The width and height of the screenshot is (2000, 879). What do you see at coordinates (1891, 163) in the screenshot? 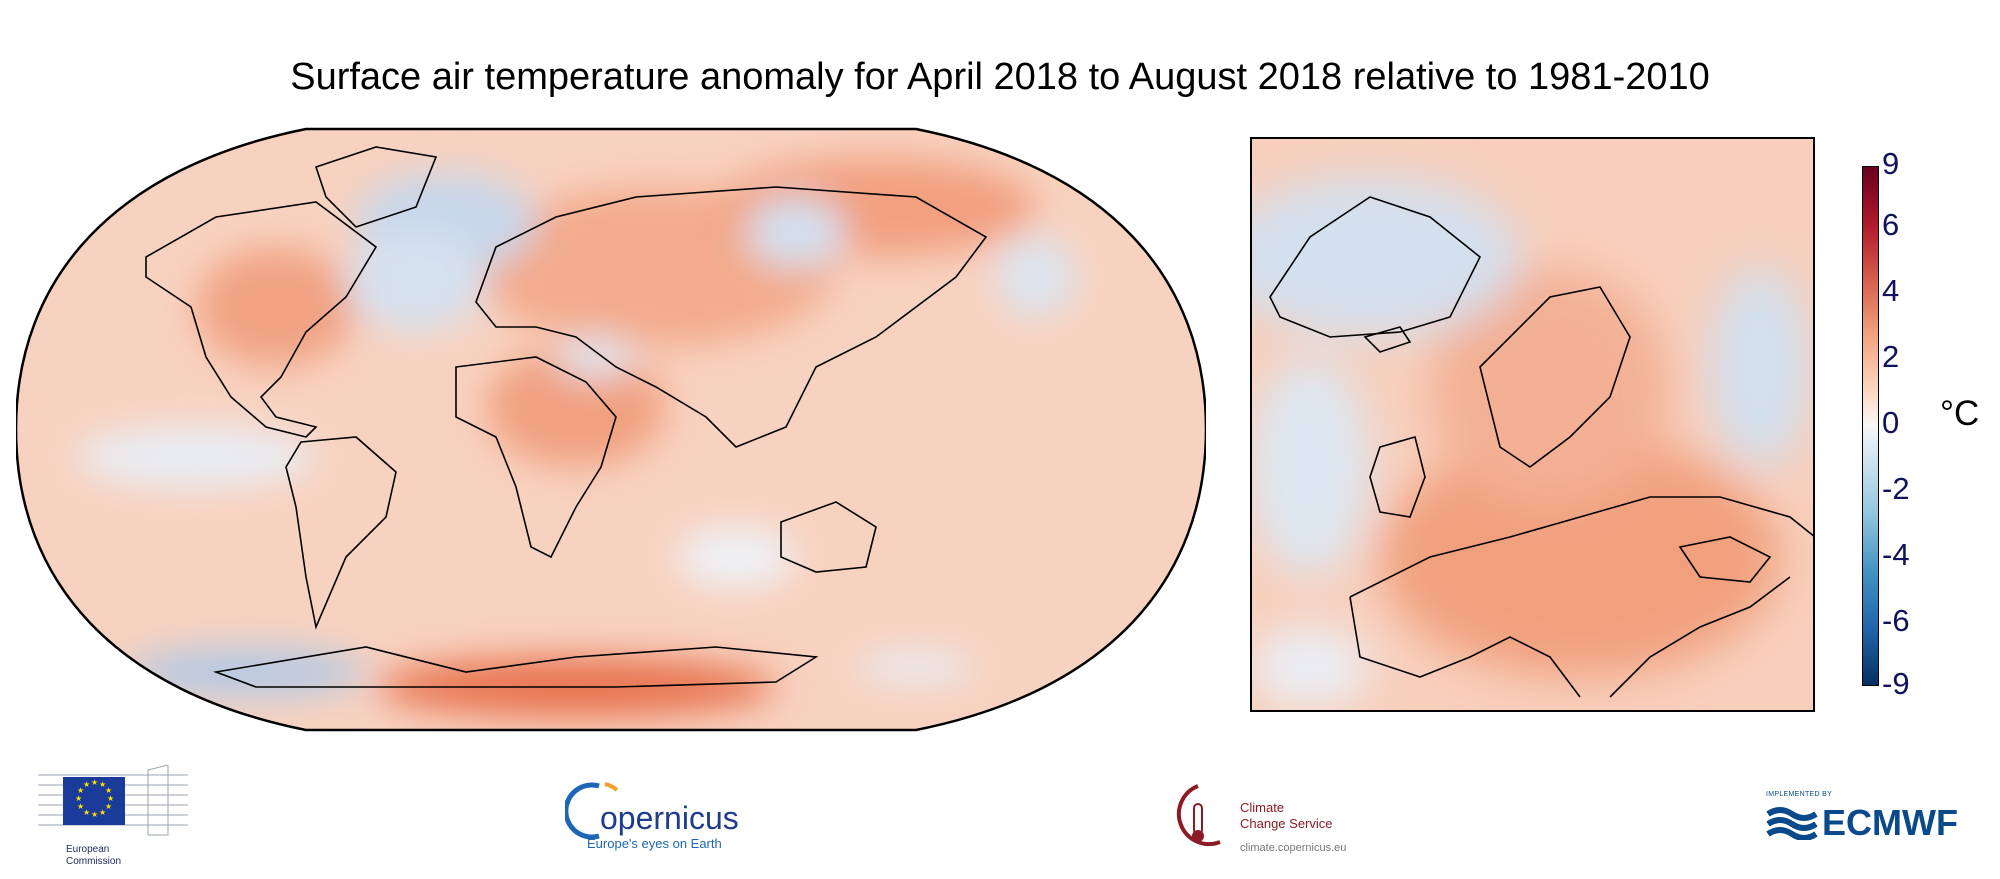
I see `colorbar-tick: 9` at bounding box center [1891, 163].